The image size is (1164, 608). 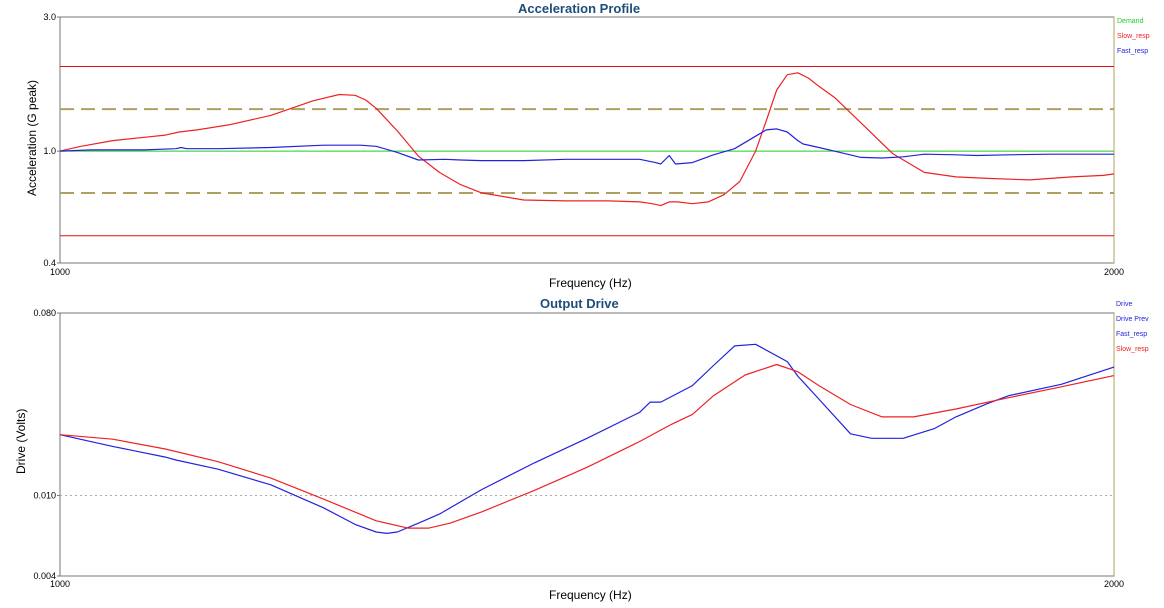 I want to click on y-tick-label: 0.004, so click(x=44, y=576).